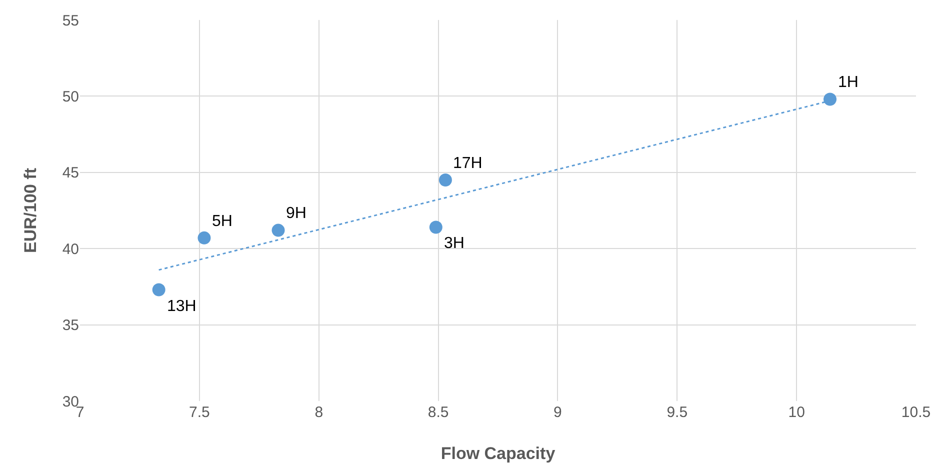  Describe the element at coordinates (848, 82) in the screenshot. I see `annotation: 1H` at that location.